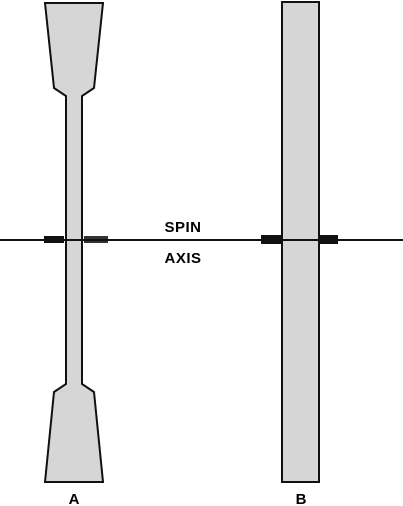  Describe the element at coordinates (301, 498) in the screenshot. I see `part-b-label: B` at that location.